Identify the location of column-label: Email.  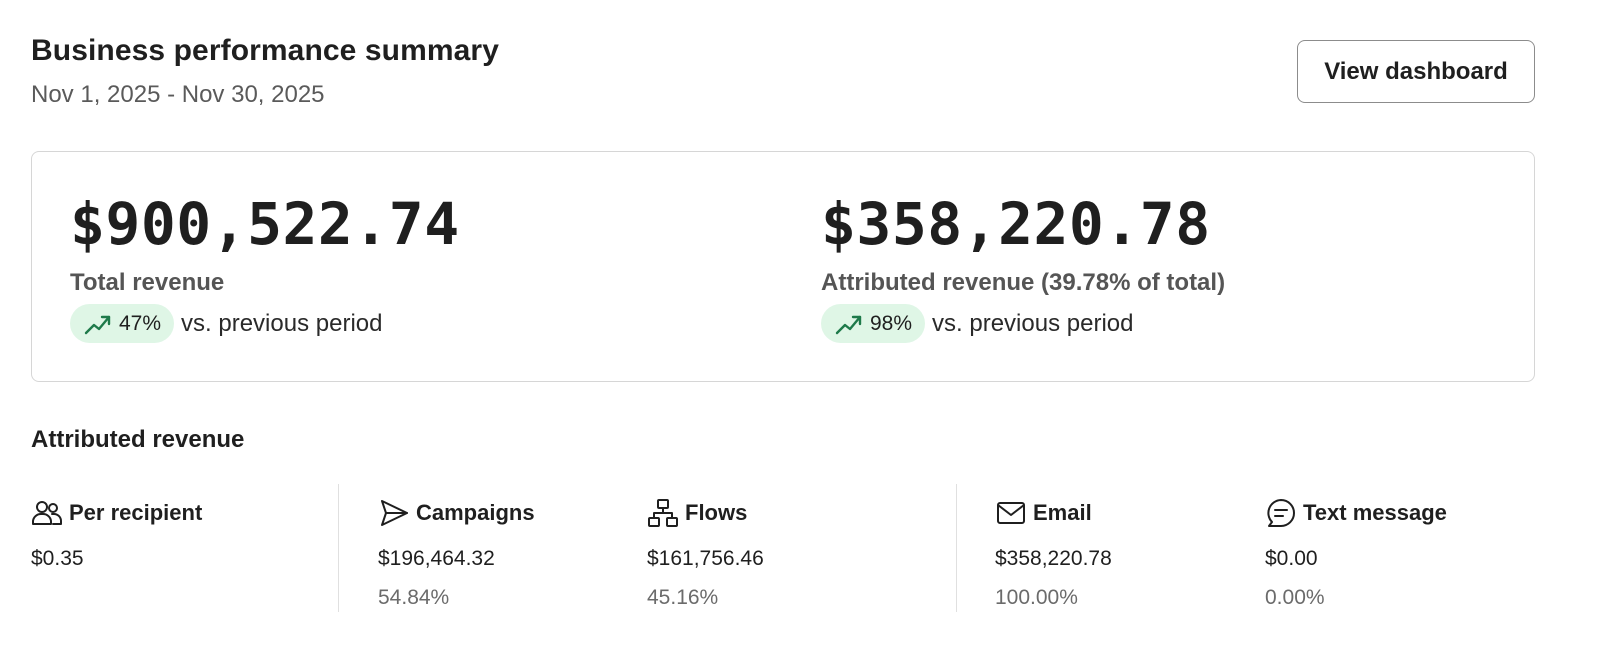
(1062, 512).